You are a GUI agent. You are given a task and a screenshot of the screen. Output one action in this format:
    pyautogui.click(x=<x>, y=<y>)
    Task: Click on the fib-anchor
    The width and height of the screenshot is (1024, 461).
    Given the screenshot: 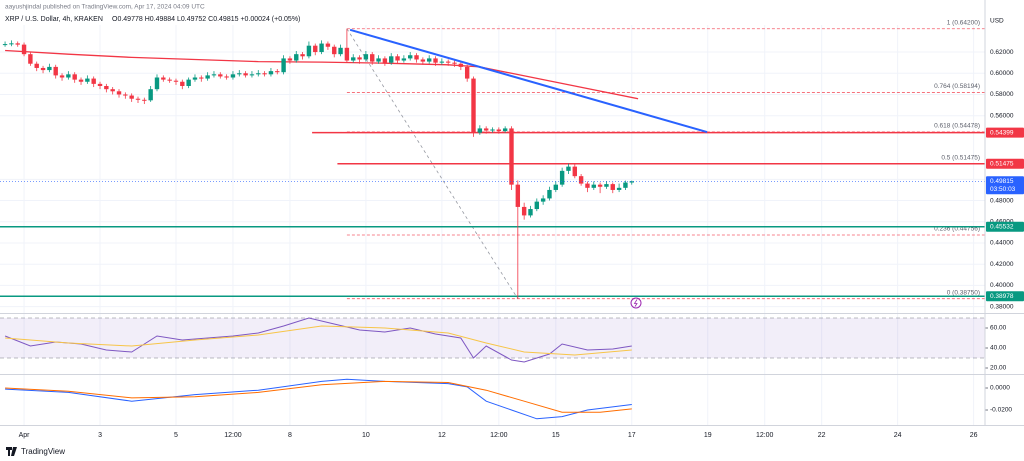 What is the action you would take?
    pyautogui.click(x=432, y=163)
    